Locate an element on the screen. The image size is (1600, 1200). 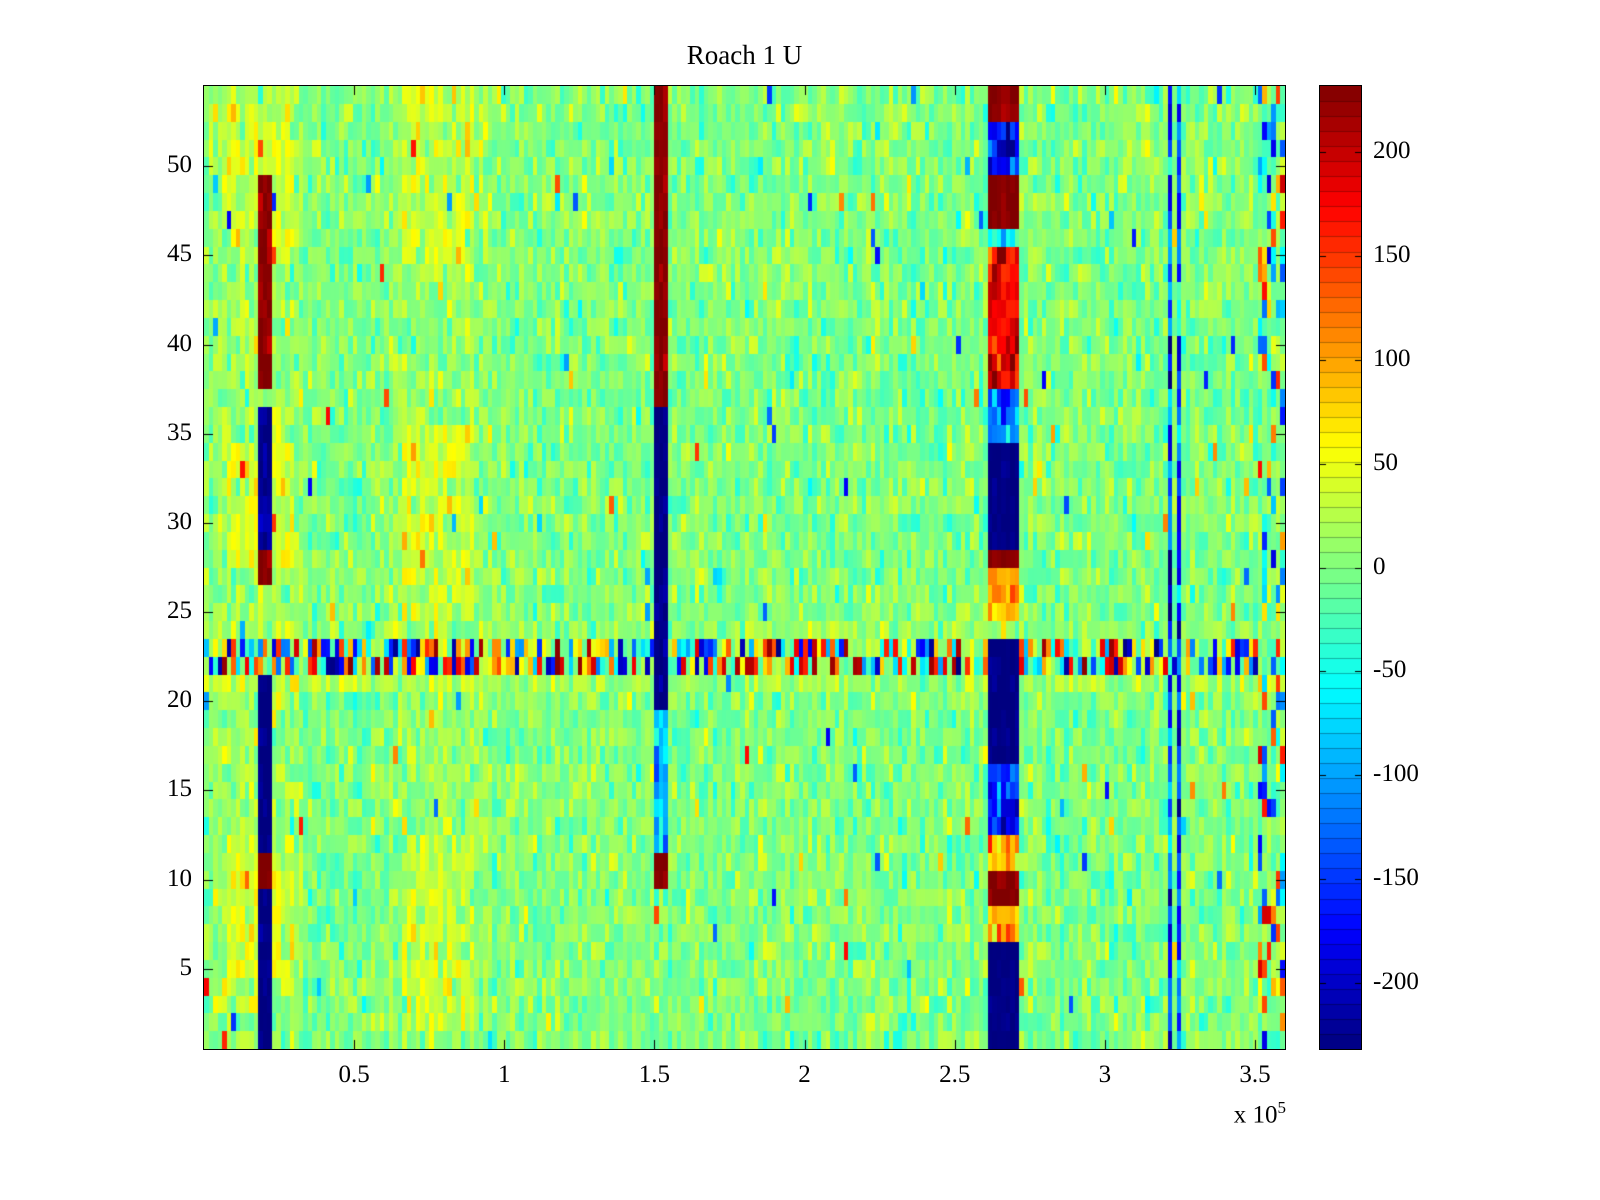
x-axis-exponent-prefix: x 10 is located at coordinates (1255, 1115).